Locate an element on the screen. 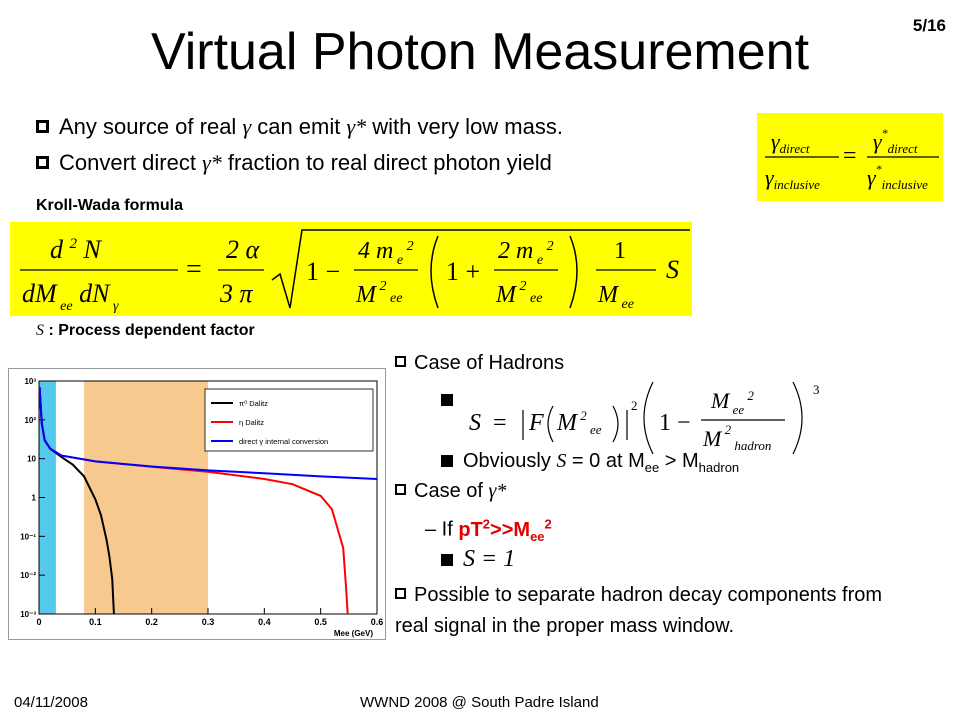 This screenshot has width=960, height=720. svg-text: M ee 2 is located at coordinates (732, 402).